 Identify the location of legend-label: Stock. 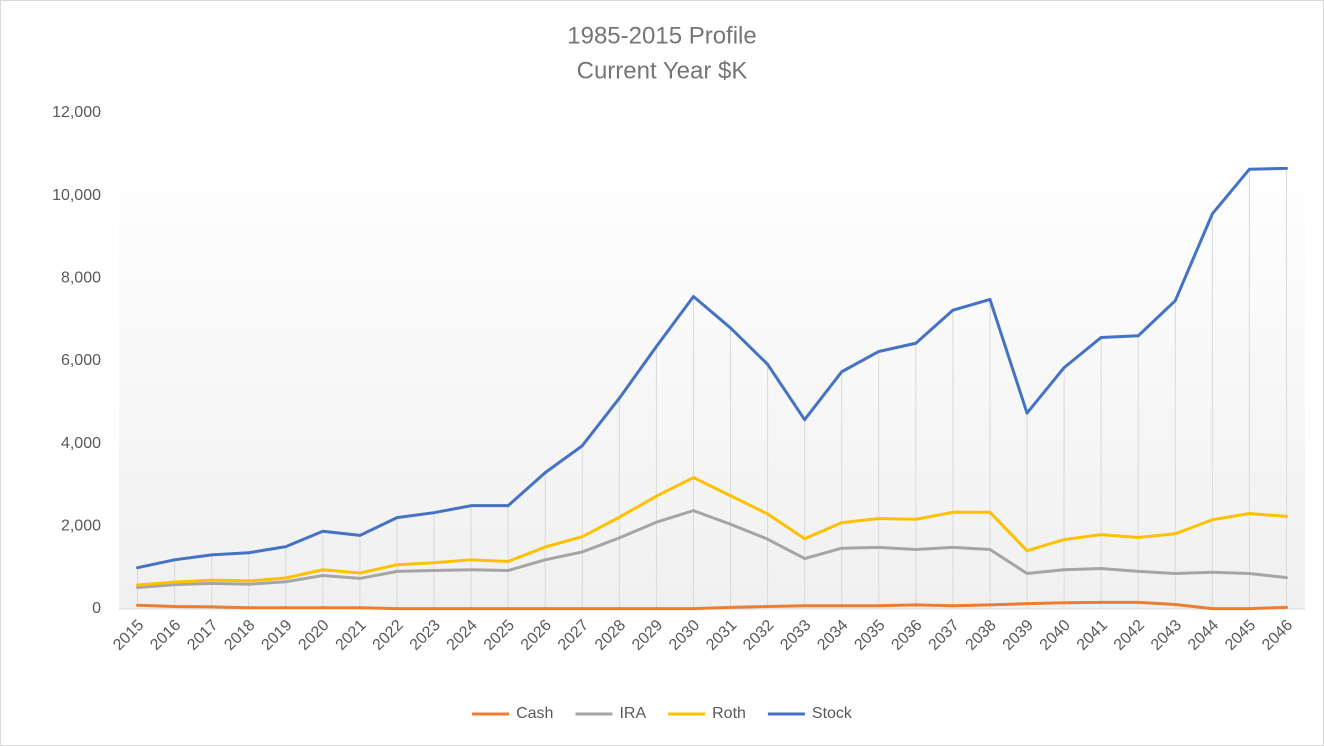
(832, 713).